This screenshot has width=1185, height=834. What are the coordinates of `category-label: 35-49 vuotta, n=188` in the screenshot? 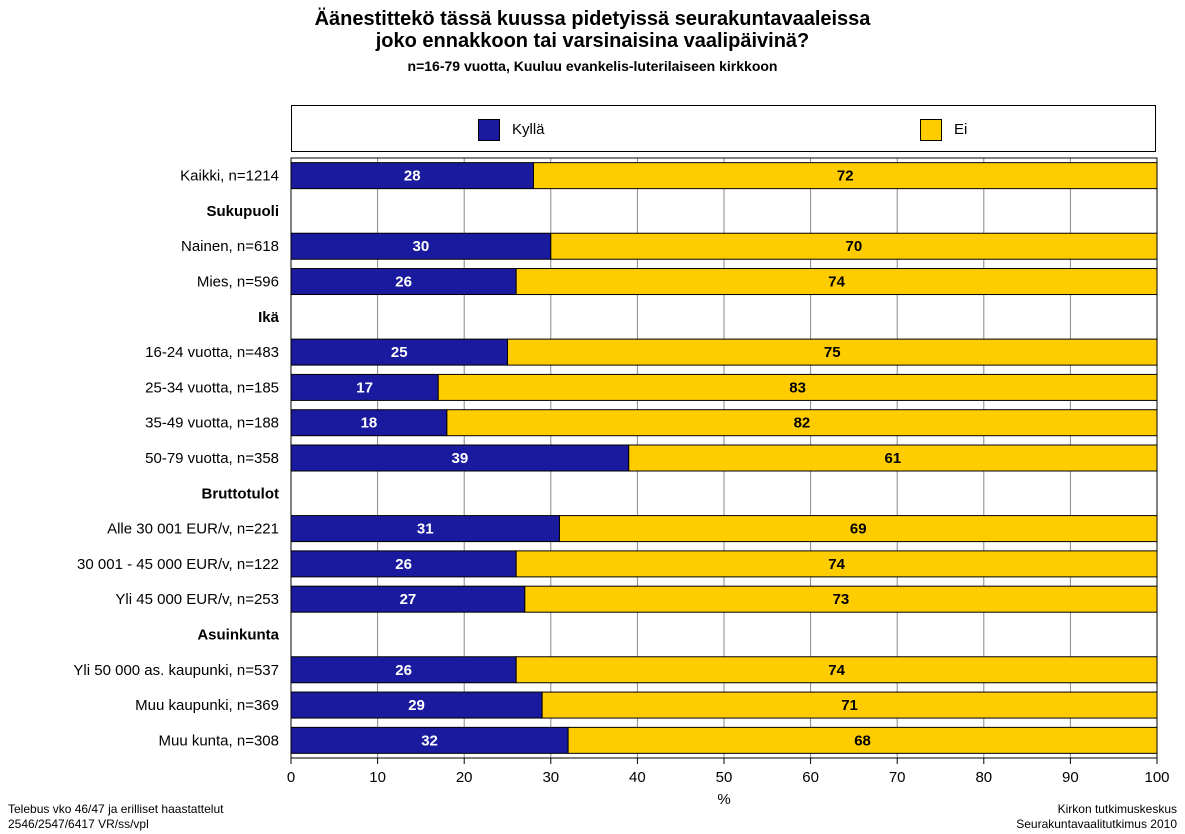 It's located at (212, 423).